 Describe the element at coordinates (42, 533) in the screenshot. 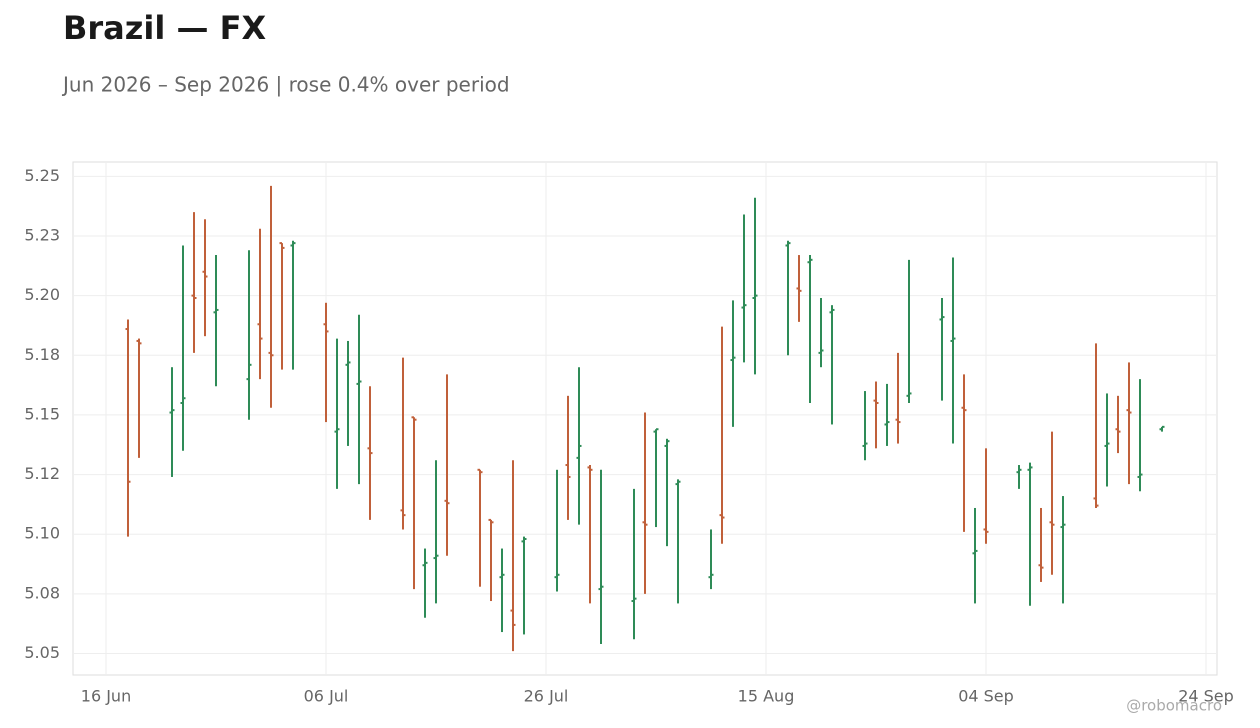

I see `y-tick-label: 5.10` at that location.